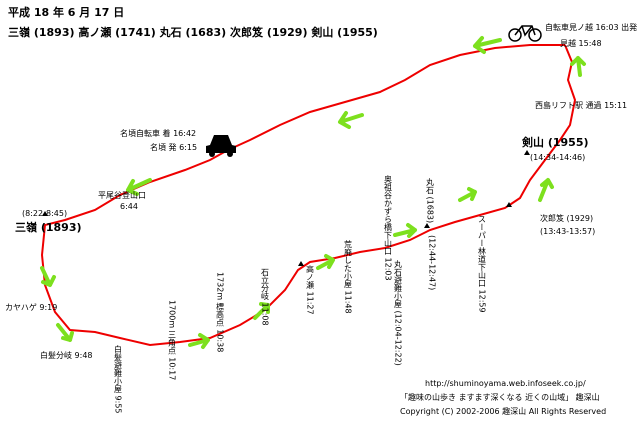 This screenshot has width=640, height=427. I want to click on vertical-label: 白髪避難小屋 9:55, so click(118, 378).